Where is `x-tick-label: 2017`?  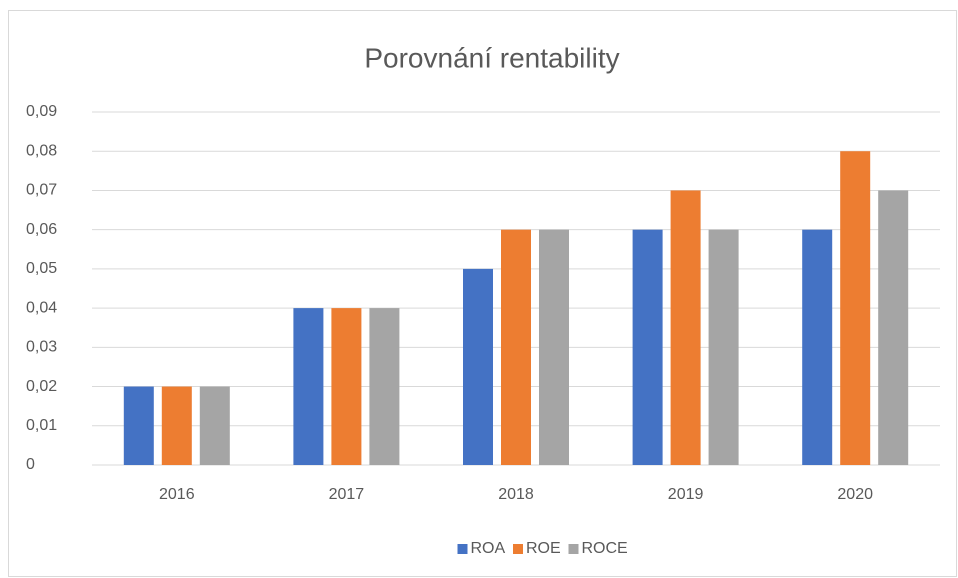
x-tick-label: 2017 is located at coordinates (347, 494).